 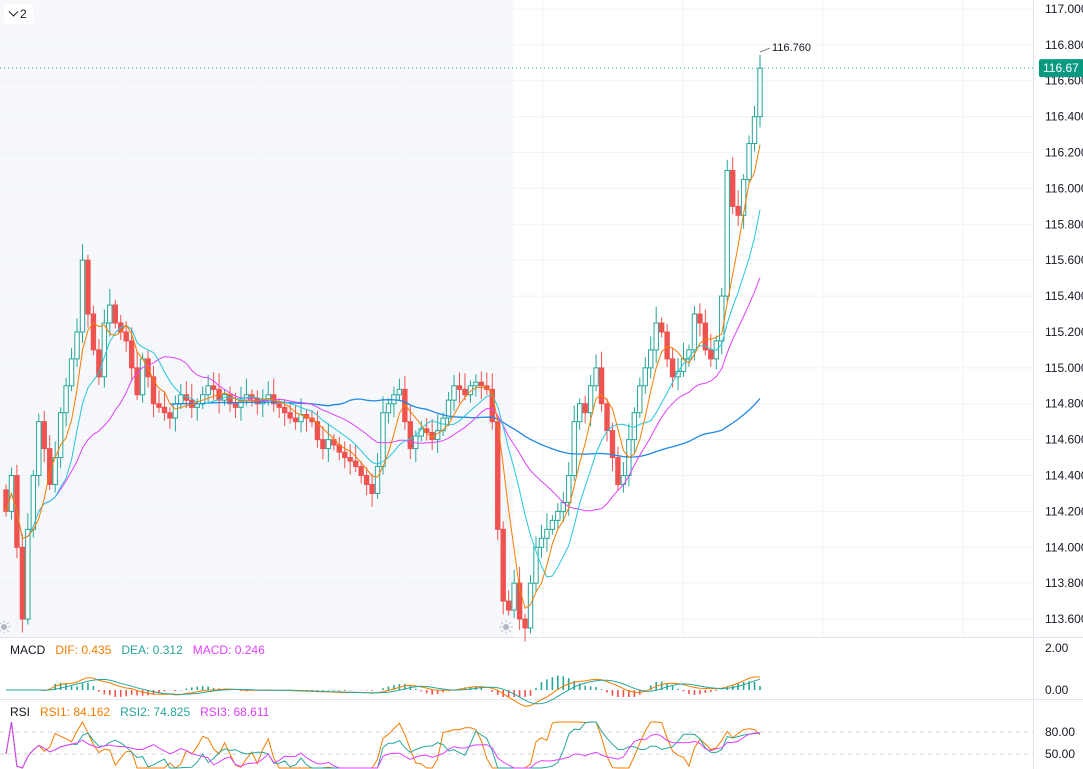 I want to click on price-axis-label: 114.800, so click(x=1064, y=404).